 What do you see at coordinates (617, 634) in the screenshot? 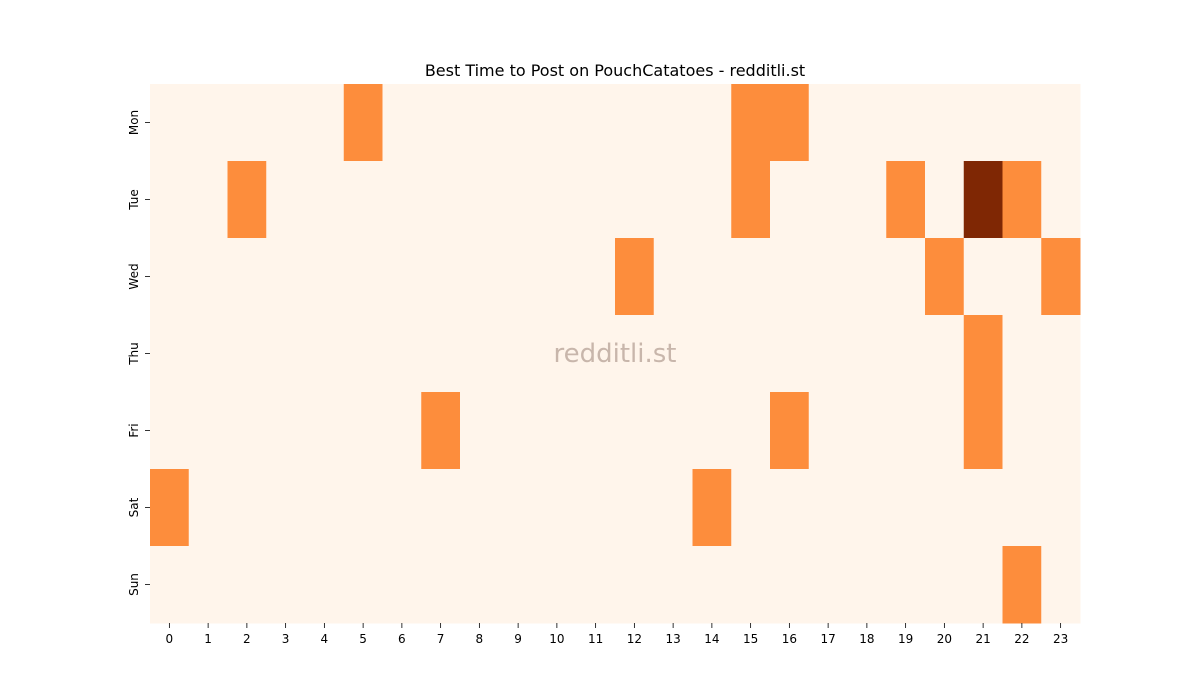
I see `x-axis: 0 1 2 3 4 5 6 7 8 9 10 11 12 13 14 15 16 17 18 19 20 21 22 23` at bounding box center [617, 634].